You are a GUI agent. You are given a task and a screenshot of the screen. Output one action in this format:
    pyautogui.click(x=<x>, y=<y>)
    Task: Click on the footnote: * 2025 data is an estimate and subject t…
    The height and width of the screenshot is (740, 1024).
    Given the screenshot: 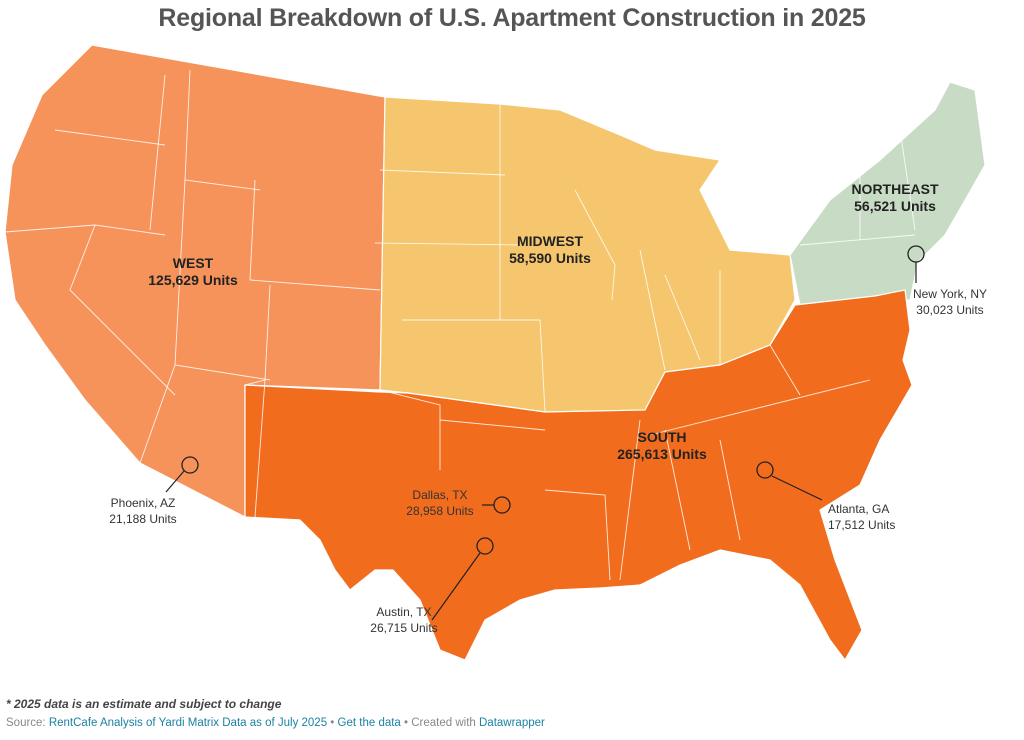 What is the action you would take?
    pyautogui.click(x=144, y=704)
    